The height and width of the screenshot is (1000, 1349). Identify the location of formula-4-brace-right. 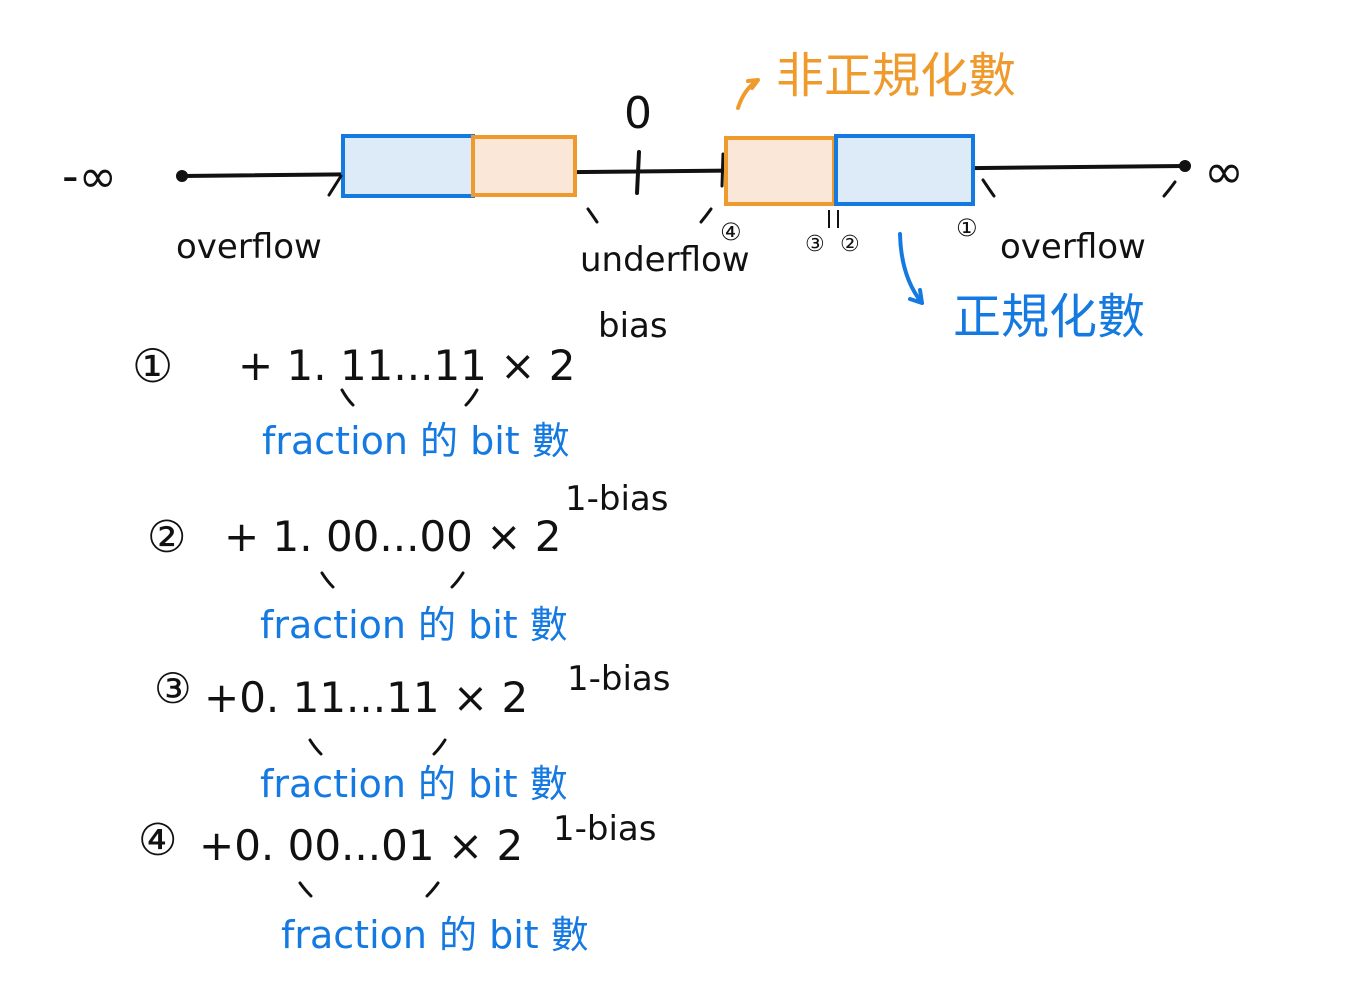
(432, 889).